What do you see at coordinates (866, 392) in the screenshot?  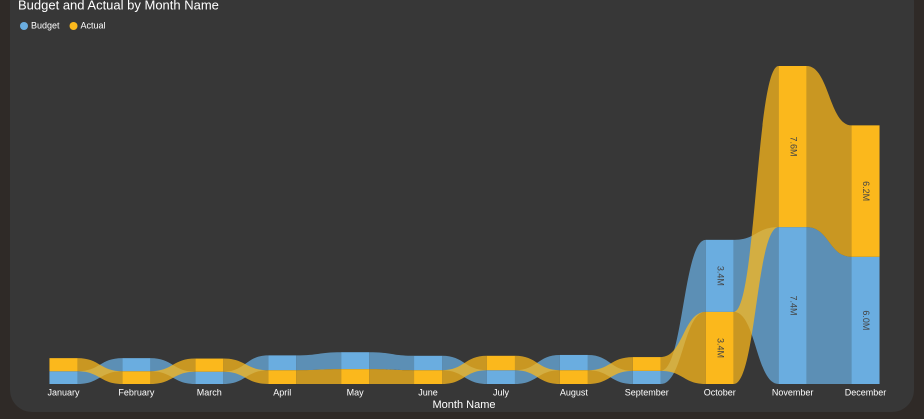 I see `x-tick-label: December` at bounding box center [866, 392].